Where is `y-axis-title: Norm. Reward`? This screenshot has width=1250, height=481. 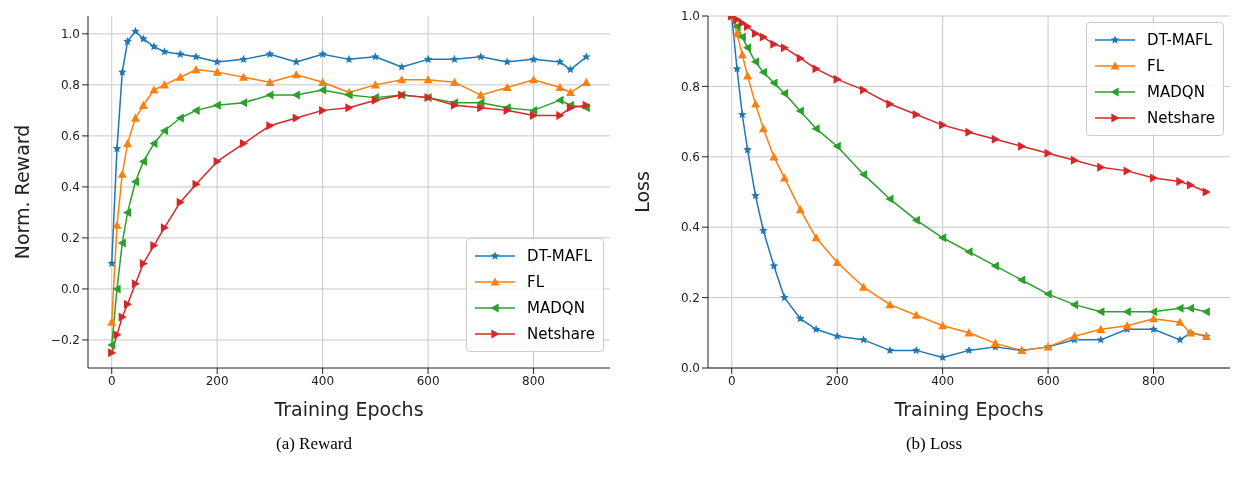
y-axis-title: Norm. Reward is located at coordinates (21, 192).